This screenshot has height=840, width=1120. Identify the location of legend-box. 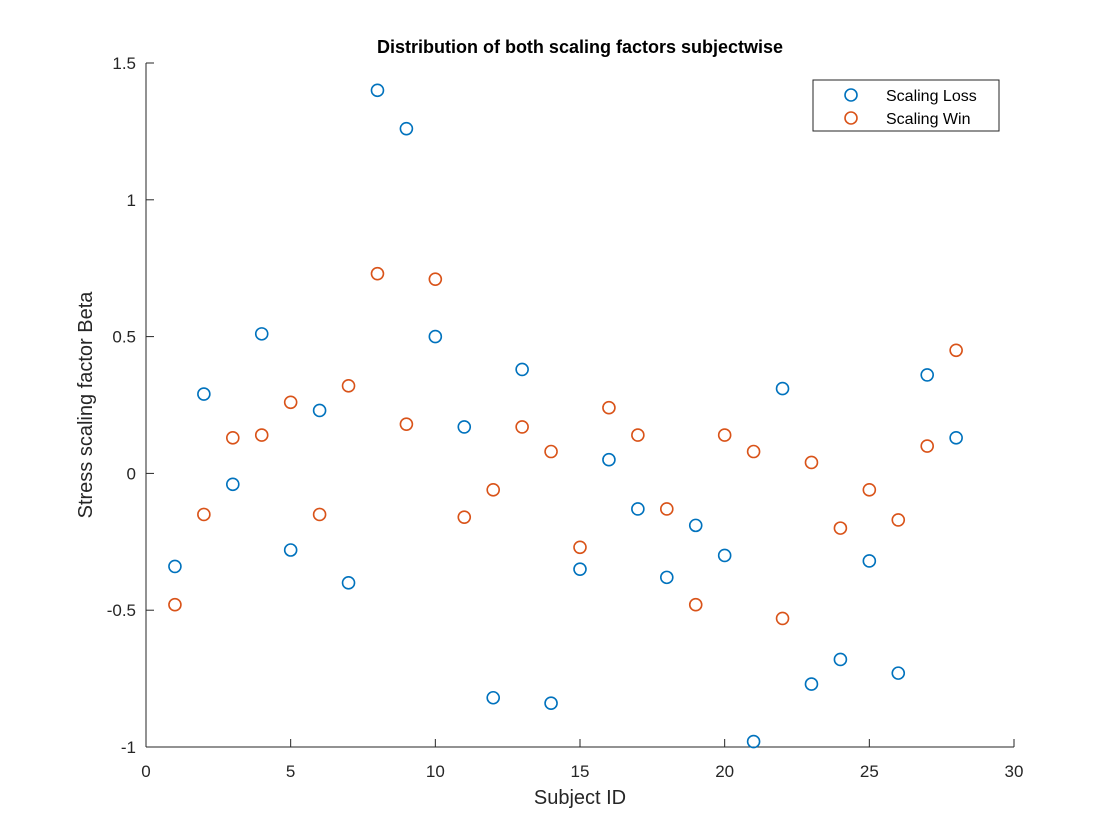
(906, 105).